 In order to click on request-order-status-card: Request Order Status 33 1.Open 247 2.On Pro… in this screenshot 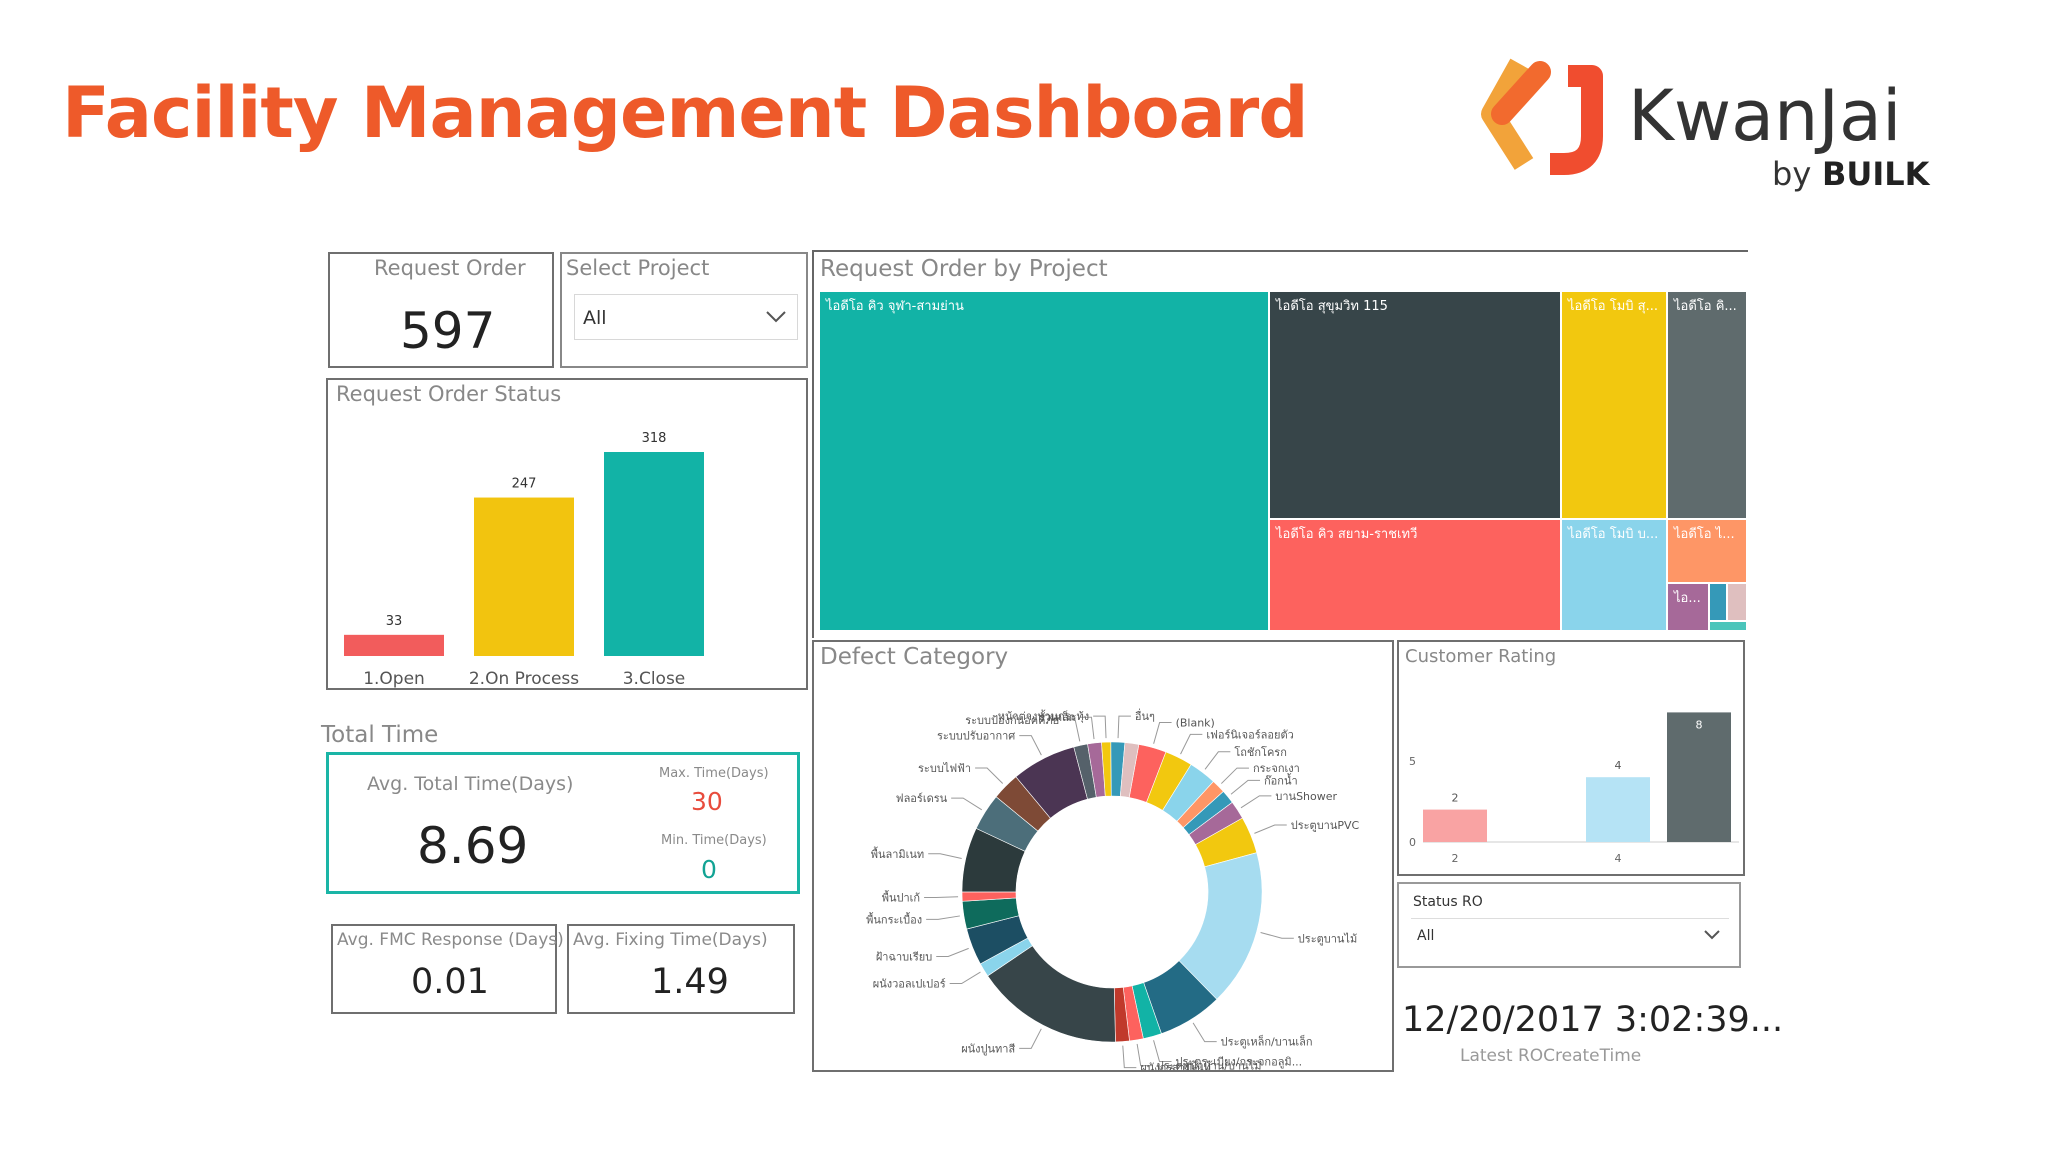, I will do `click(567, 534)`.